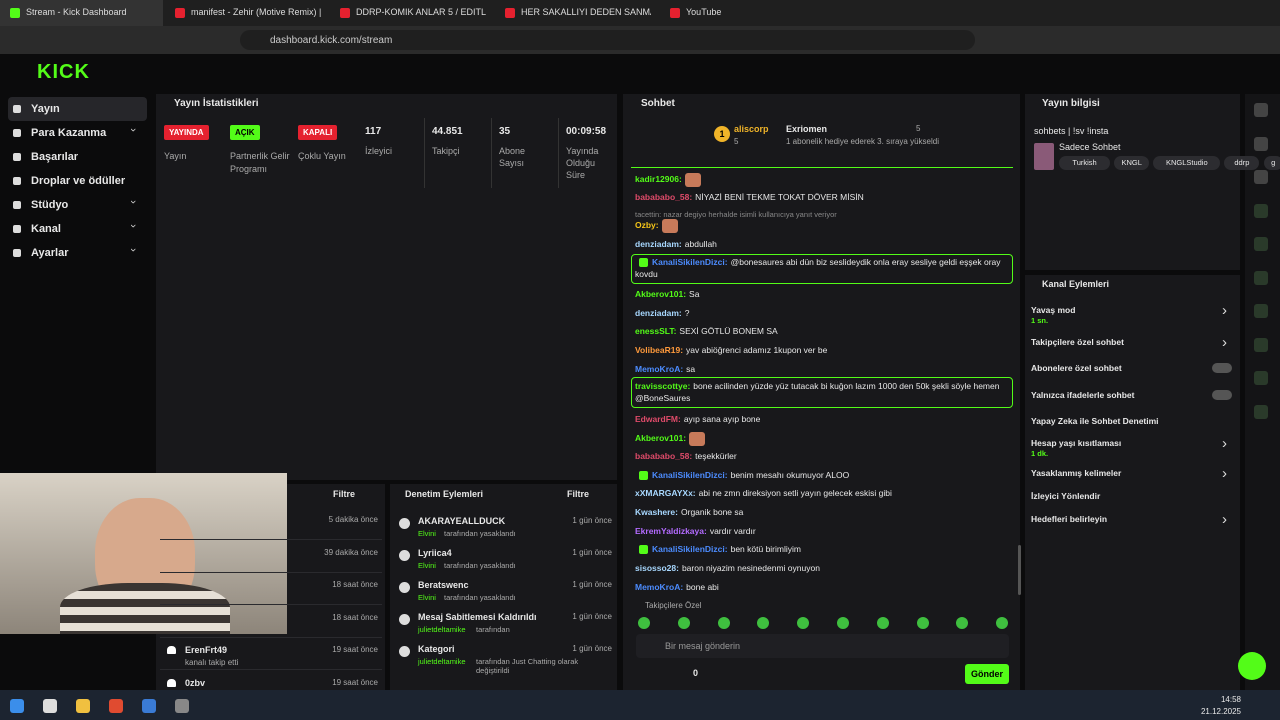 This screenshot has width=1280, height=720. I want to click on action-label: Hedefleri belirleyin, so click(1069, 519).